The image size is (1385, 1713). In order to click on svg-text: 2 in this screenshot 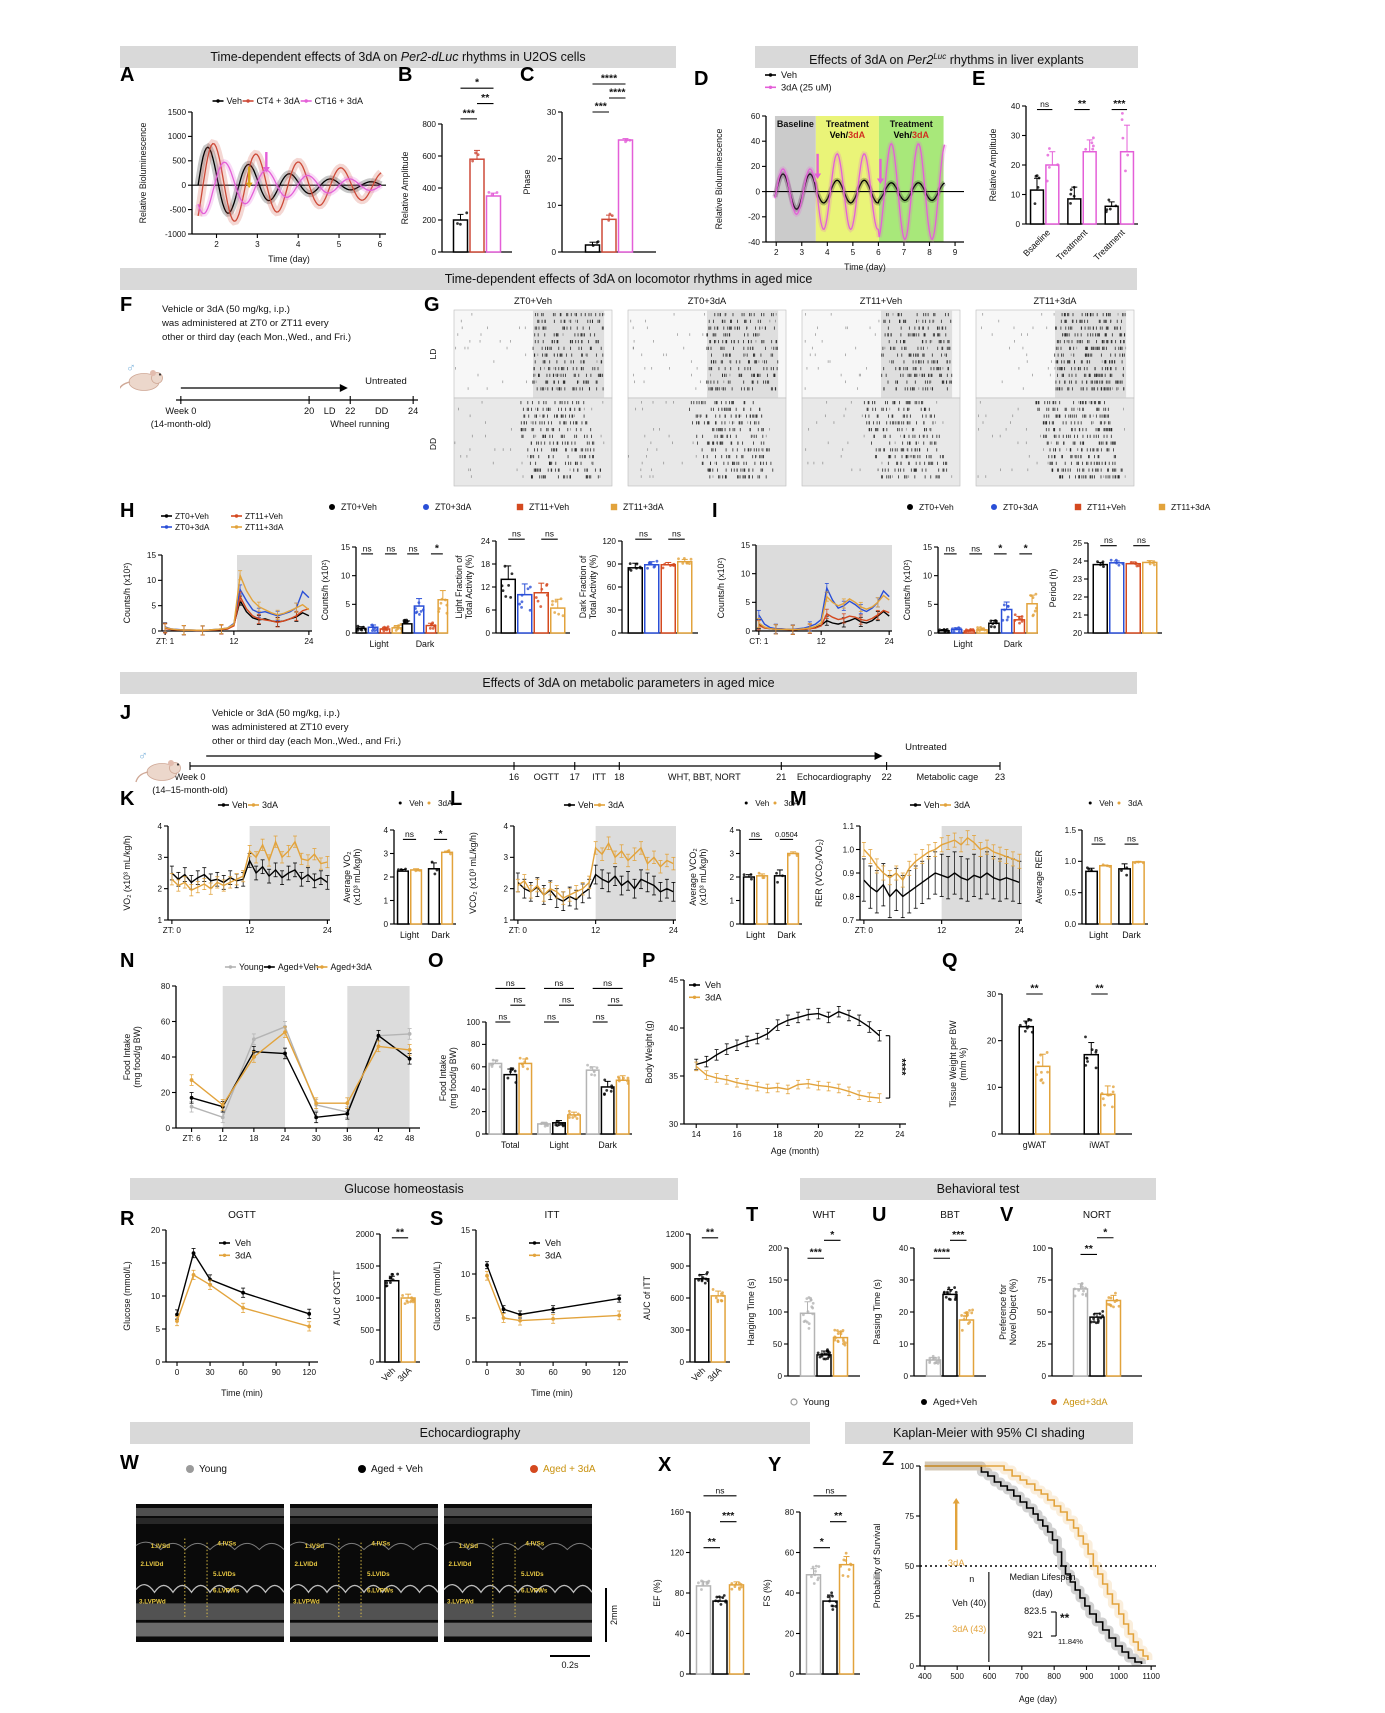, I will do `click(776, 252)`.